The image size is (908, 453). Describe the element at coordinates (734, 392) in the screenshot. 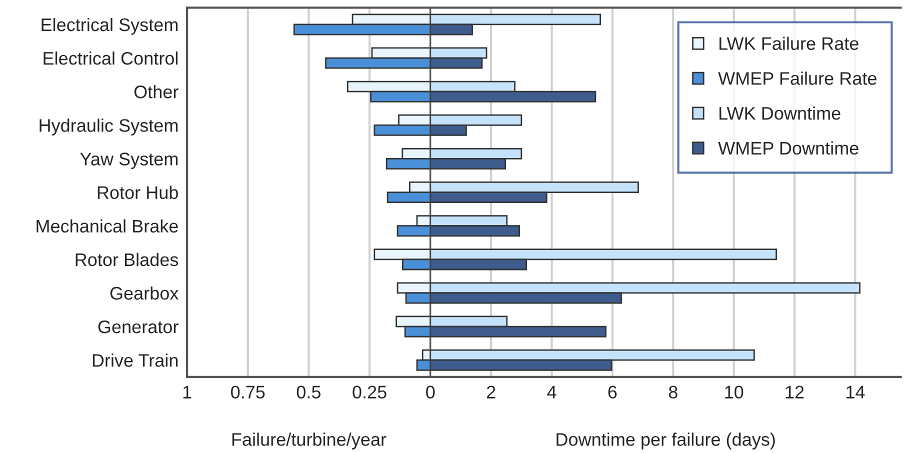

I see `x-tick-label: 10` at that location.